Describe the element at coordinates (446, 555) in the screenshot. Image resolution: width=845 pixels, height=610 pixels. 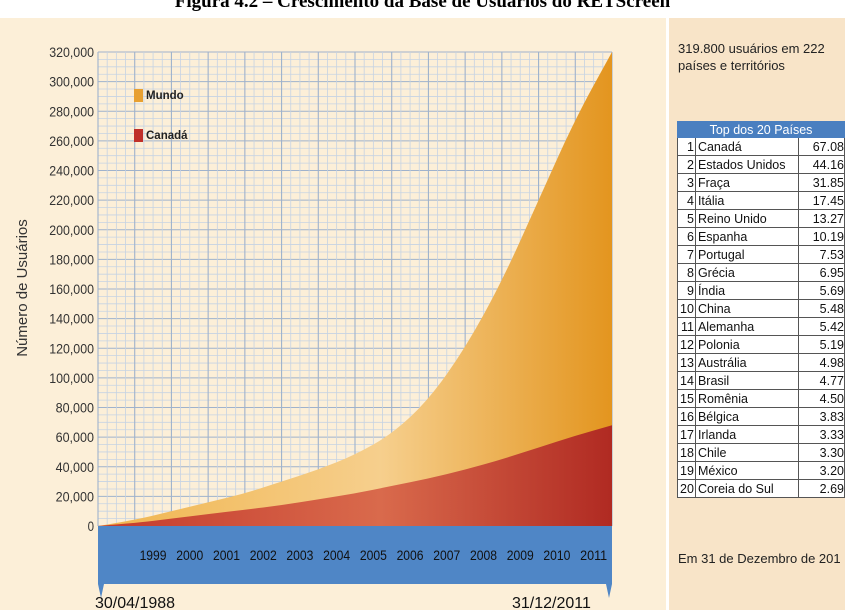
I see `x-tick-label: 2007` at that location.